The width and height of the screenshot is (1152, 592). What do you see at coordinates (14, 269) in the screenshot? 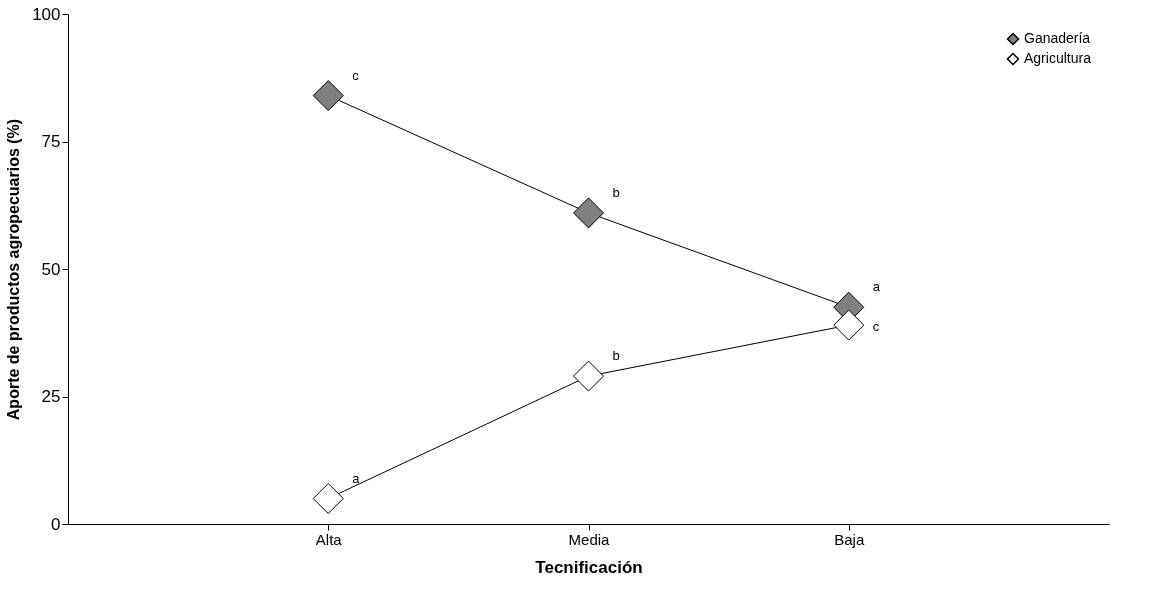
I see `y-axis-title: Aporte de productos agropecuarios (%)` at bounding box center [14, 269].